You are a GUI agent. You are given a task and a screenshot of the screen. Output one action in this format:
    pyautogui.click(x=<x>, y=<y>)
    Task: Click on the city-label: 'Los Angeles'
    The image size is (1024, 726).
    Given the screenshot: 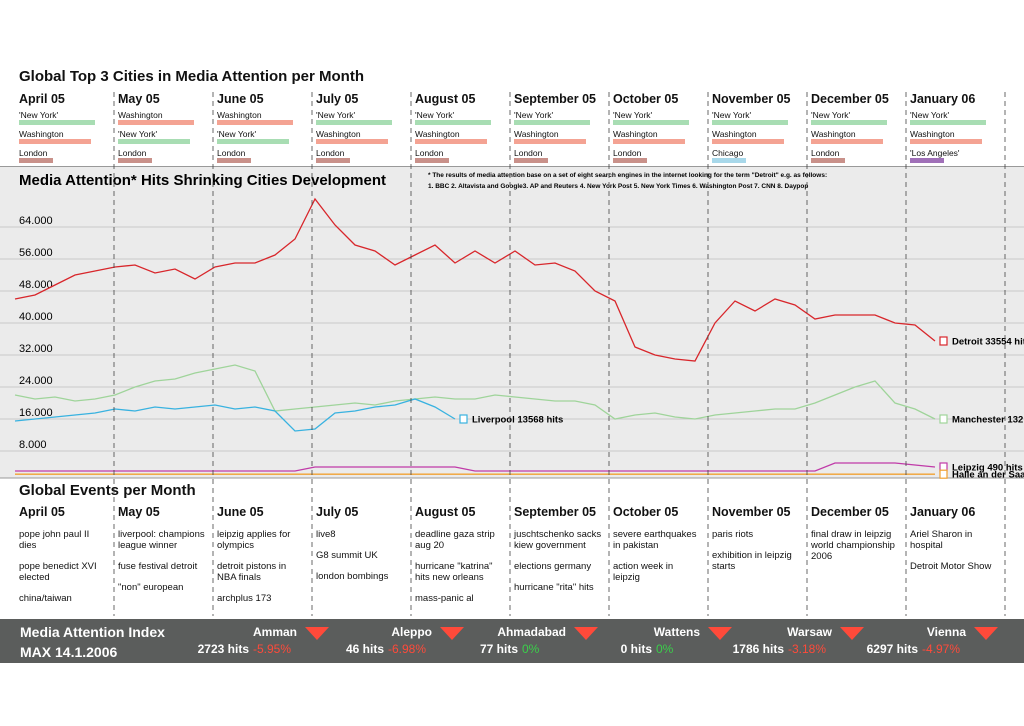 What is the action you would take?
    pyautogui.click(x=935, y=153)
    